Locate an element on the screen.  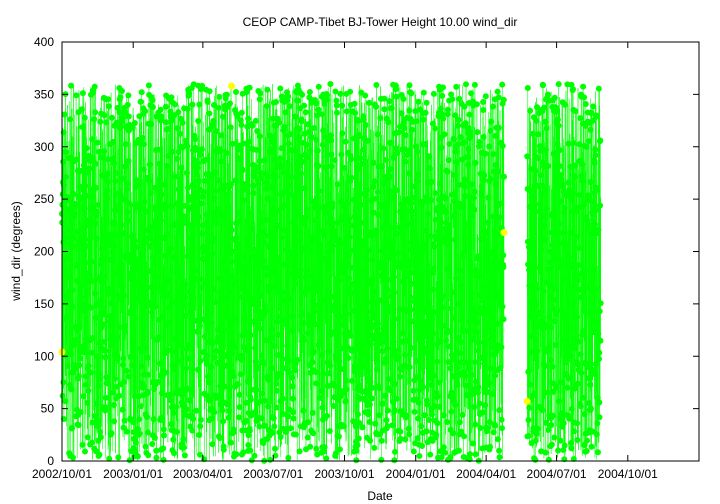
y-tick-label: 350 is located at coordinates (44, 94).